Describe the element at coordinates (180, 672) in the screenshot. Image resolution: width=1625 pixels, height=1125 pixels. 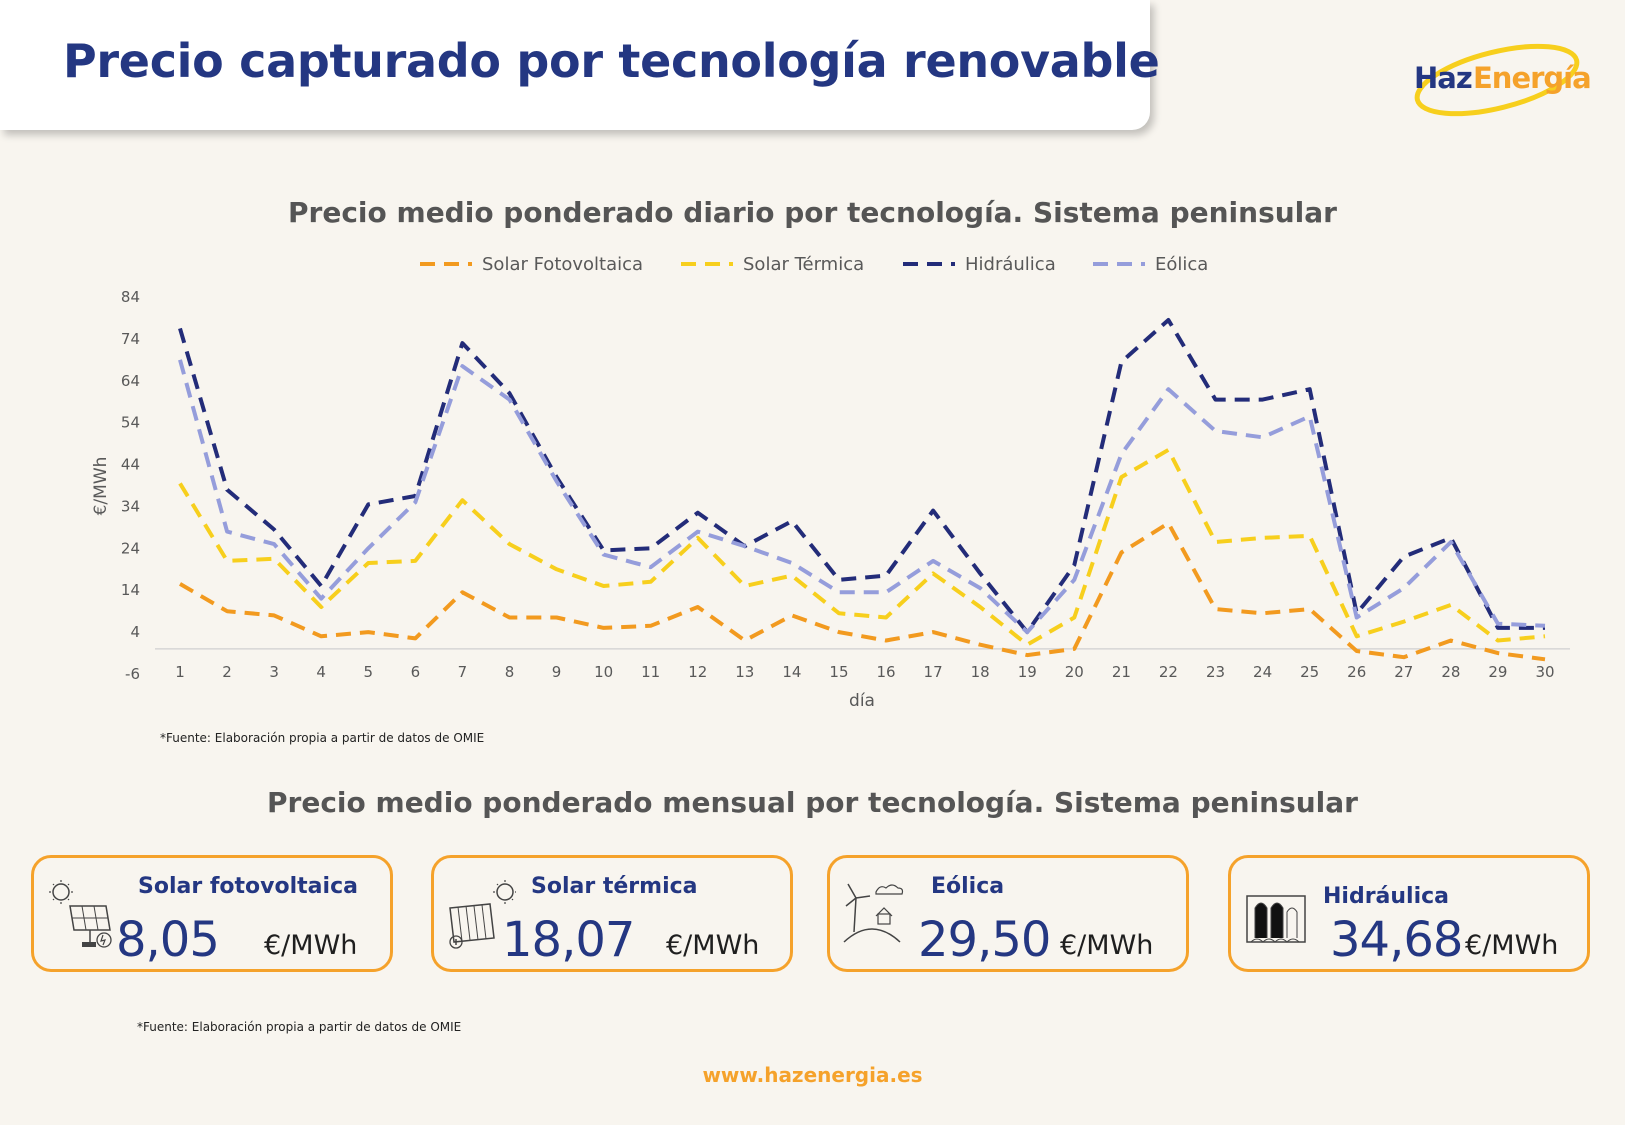
I see `x-tick-label: 1` at that location.